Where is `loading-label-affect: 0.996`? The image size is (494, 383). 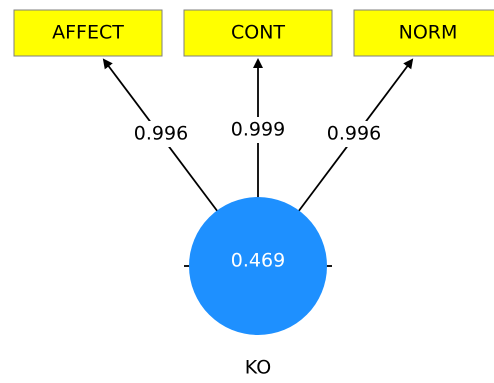 loading-label-affect: 0.996 is located at coordinates (161, 134).